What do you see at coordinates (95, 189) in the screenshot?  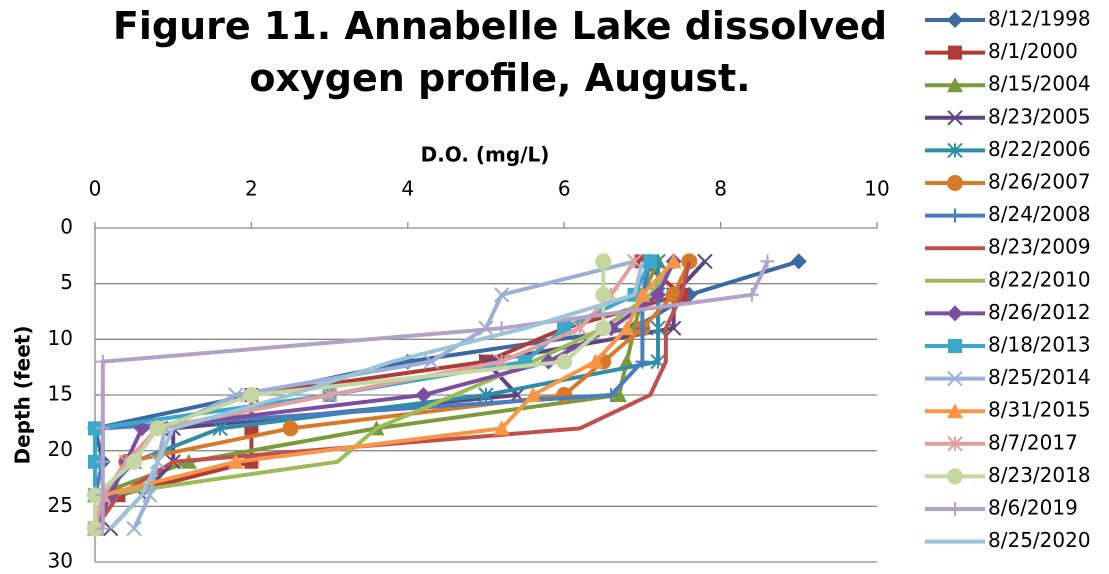 I see `x-tick-label: 0` at bounding box center [95, 189].